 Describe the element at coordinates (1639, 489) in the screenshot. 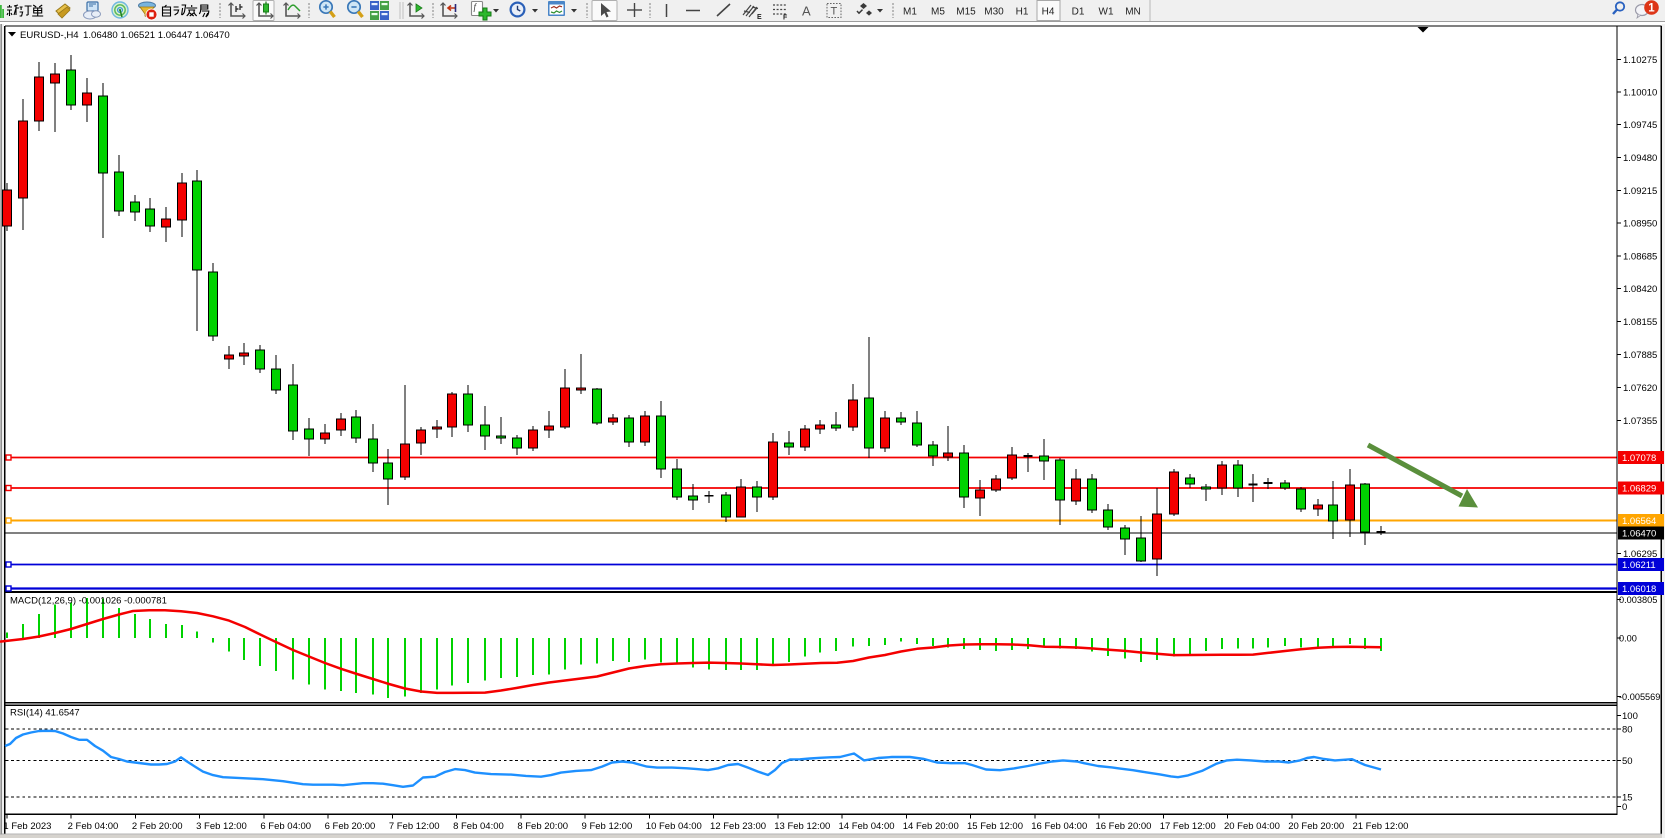

I see `svg-text: 1.06829` at that location.